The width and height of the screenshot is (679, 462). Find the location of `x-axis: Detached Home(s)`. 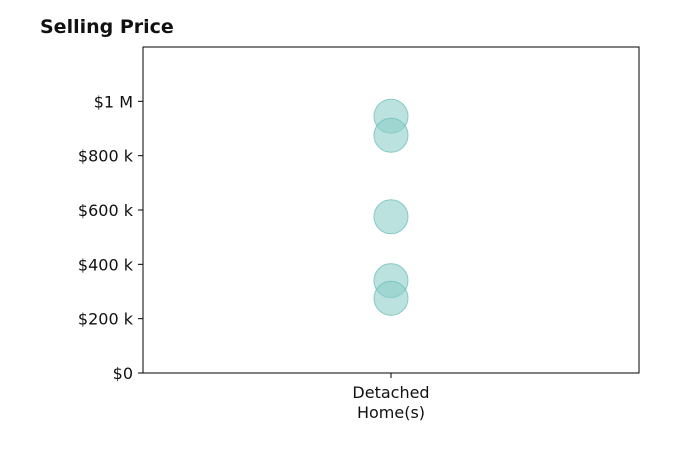

x-axis: Detached Home(s) is located at coordinates (391, 397).